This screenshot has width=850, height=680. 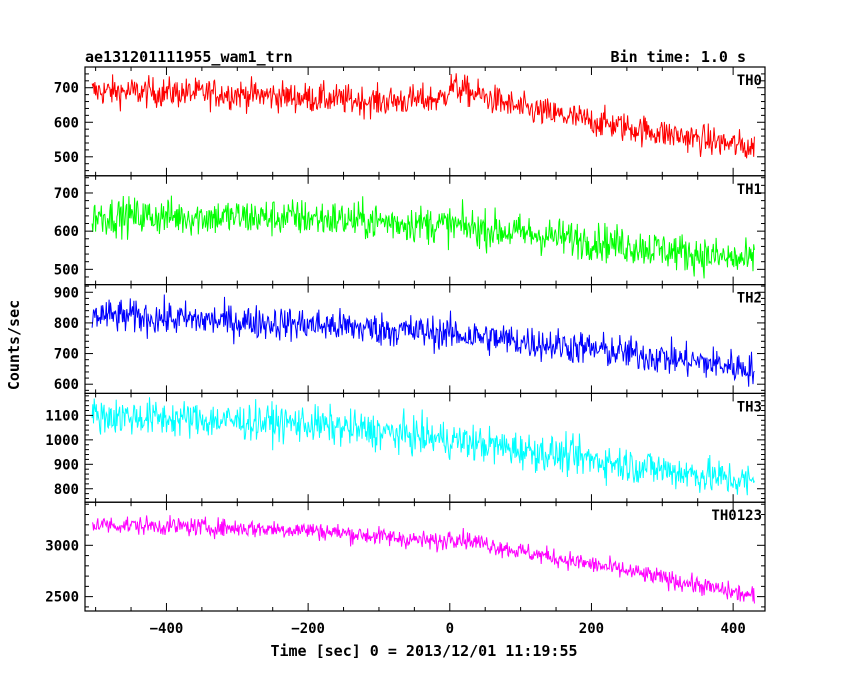 I want to click on series-line-th3, so click(x=423, y=446).